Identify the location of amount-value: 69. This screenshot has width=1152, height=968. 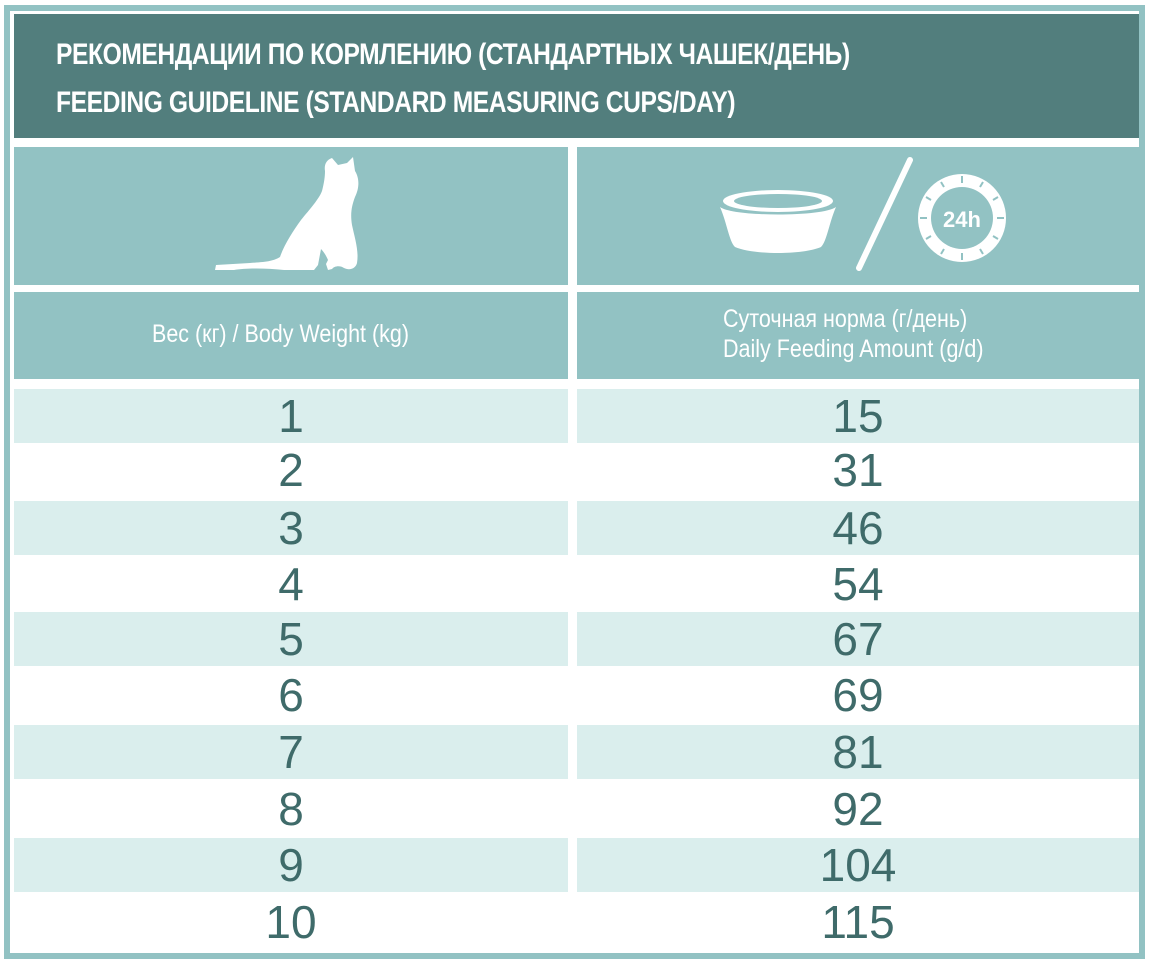
(858, 695).